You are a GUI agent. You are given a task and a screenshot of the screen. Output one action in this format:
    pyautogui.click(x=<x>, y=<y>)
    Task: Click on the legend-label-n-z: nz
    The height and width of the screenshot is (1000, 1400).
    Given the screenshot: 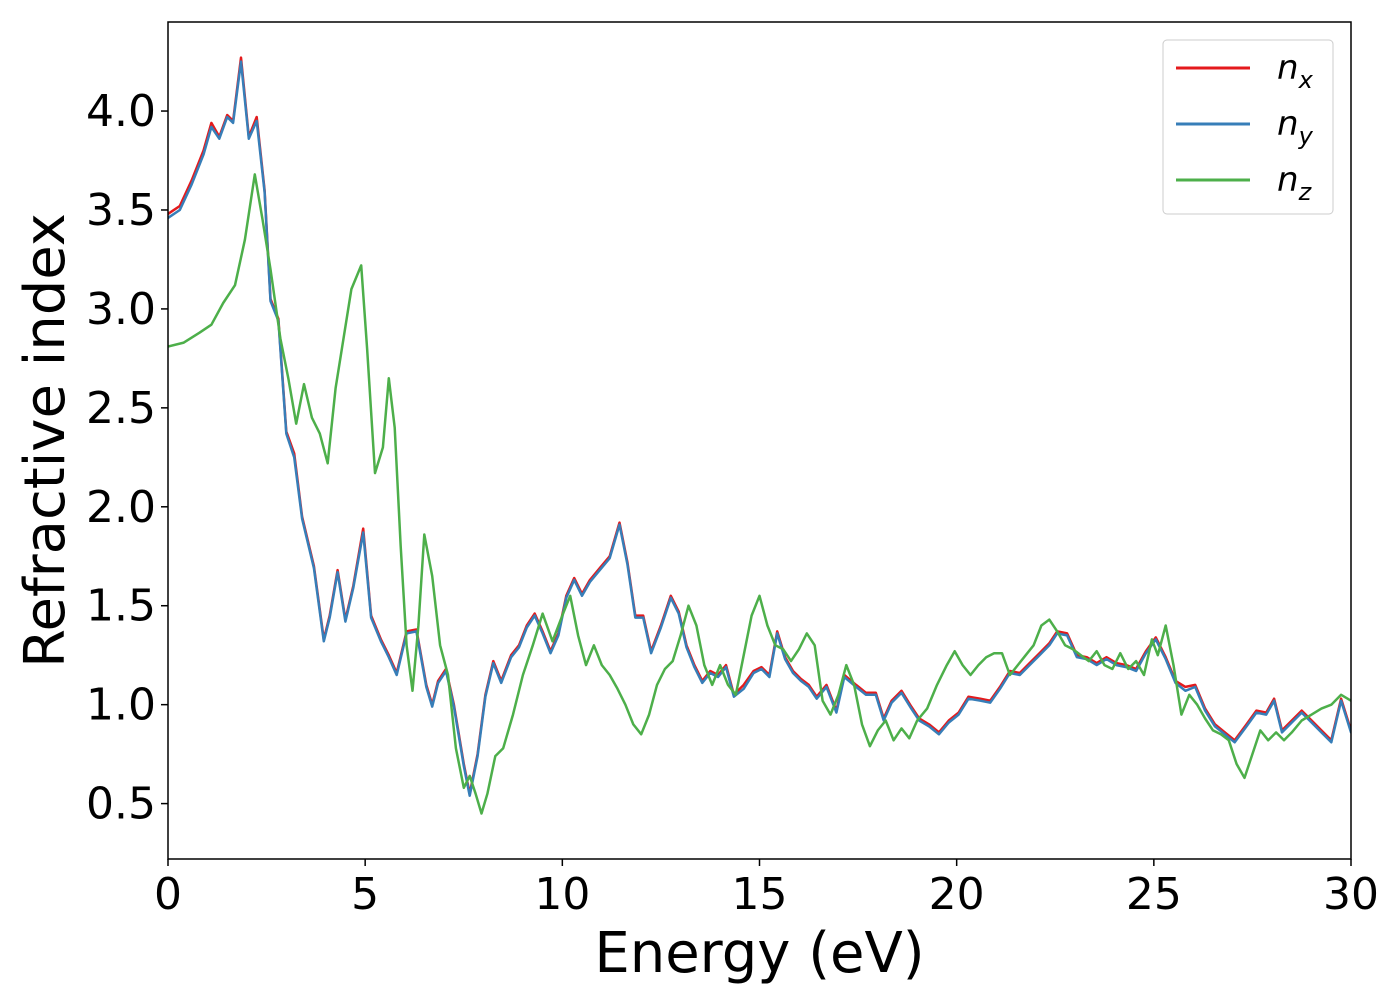 What is the action you would take?
    pyautogui.click(x=1295, y=183)
    